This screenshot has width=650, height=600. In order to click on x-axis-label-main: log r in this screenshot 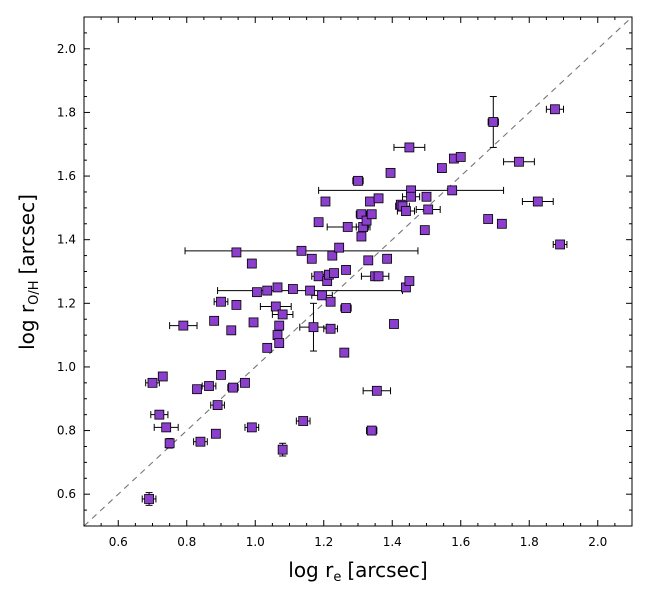, I will do `click(311, 570)`.